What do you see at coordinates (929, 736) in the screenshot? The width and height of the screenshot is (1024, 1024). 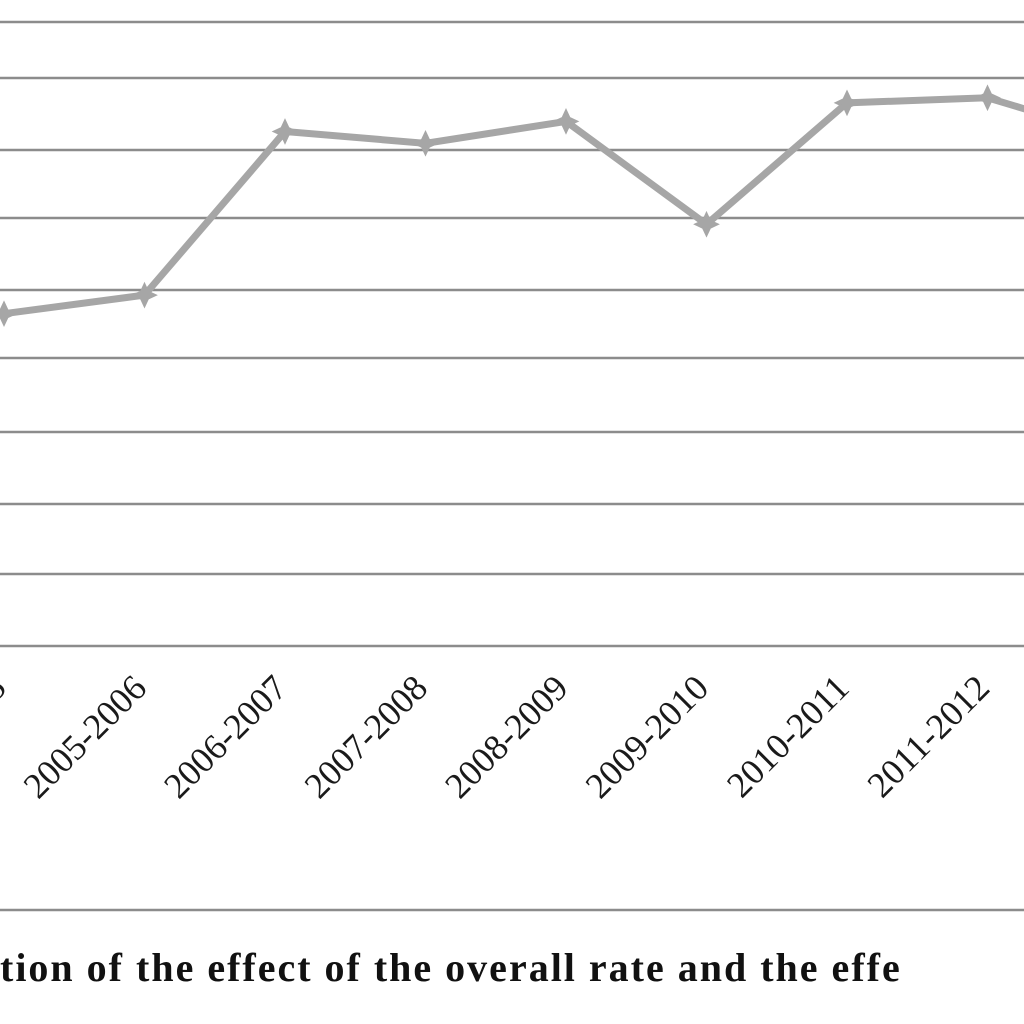 I see `x-tick-label: 2011-2012` at bounding box center [929, 736].